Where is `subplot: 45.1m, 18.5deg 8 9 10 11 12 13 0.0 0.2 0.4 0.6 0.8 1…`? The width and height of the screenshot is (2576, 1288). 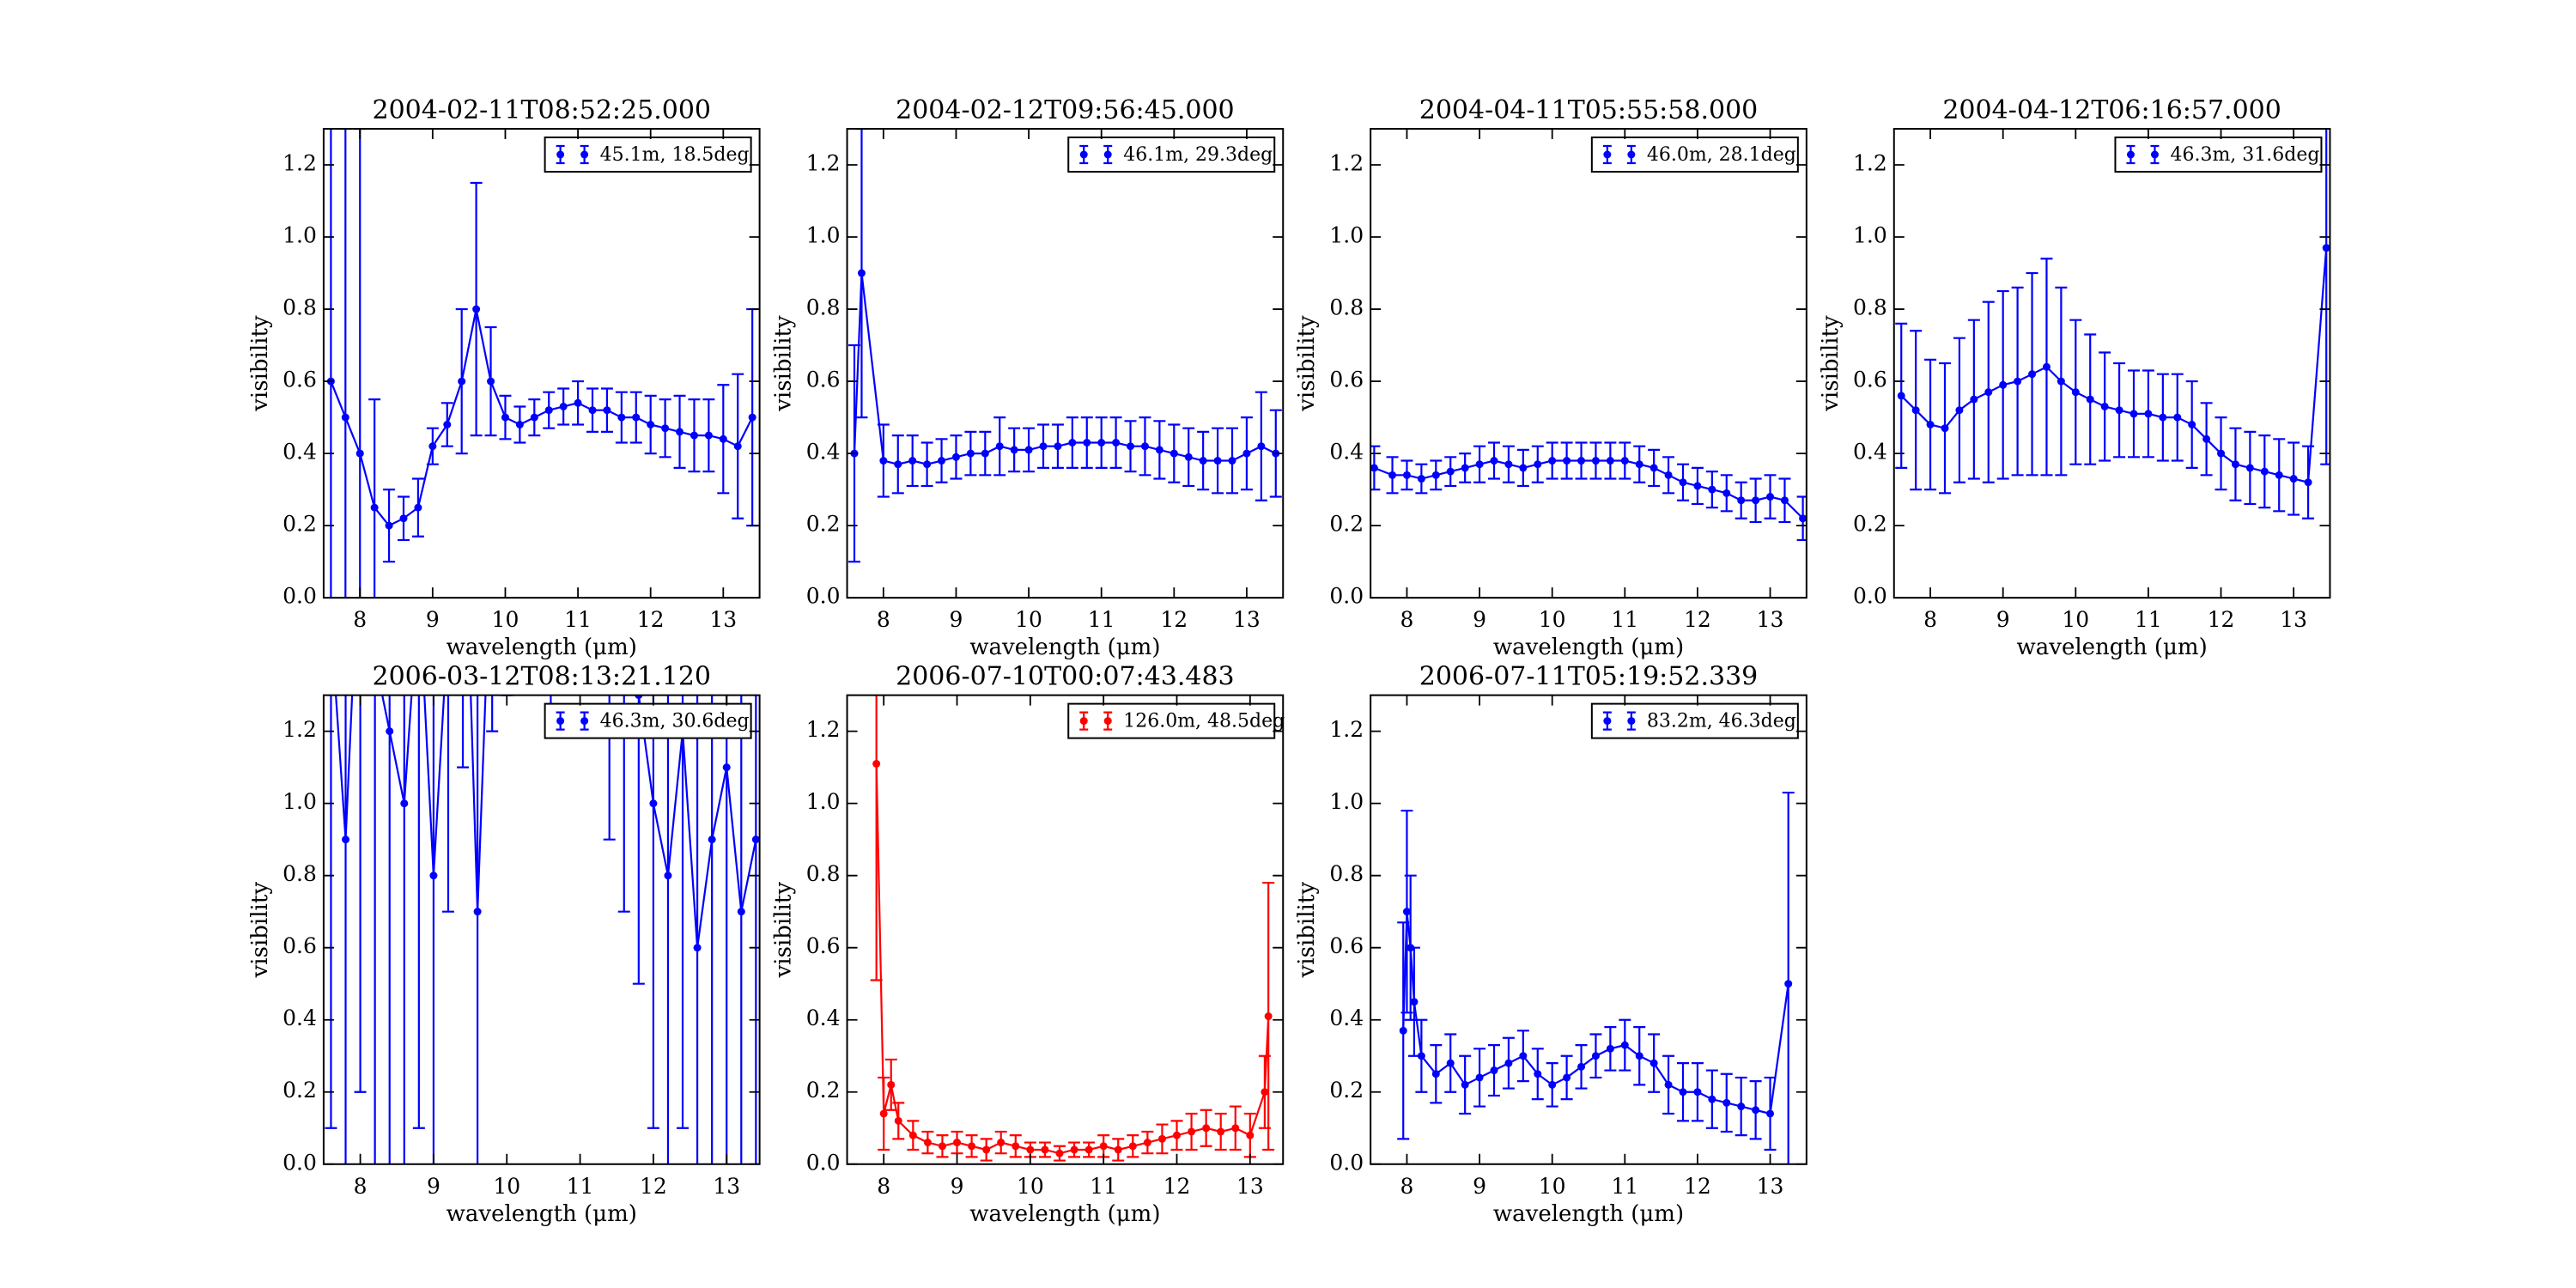 subplot: 45.1m, 18.5deg 8 9 10 11 12 13 0.0 0.2 0.4 0.6 0.8 1… is located at coordinates (504, 377).